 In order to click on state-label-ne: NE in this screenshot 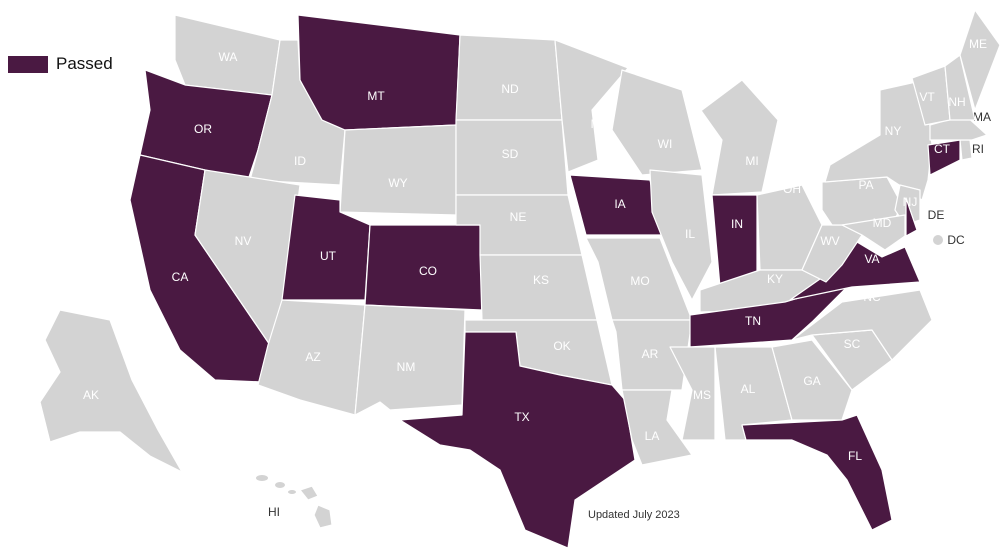, I will do `click(518, 217)`.